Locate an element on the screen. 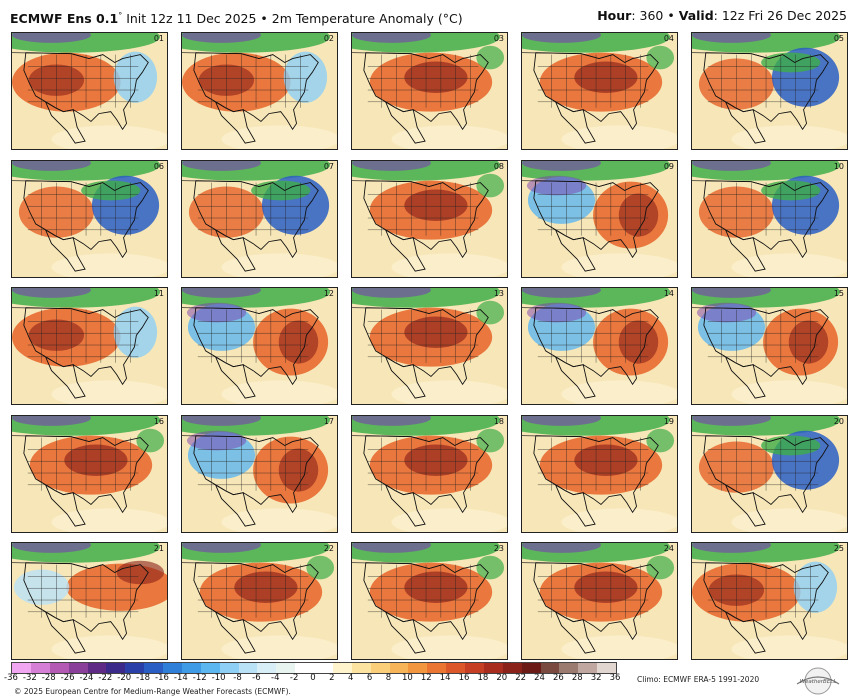 The height and width of the screenshot is (698, 859). ensemble-member-panel: 09 is located at coordinates (599, 218).